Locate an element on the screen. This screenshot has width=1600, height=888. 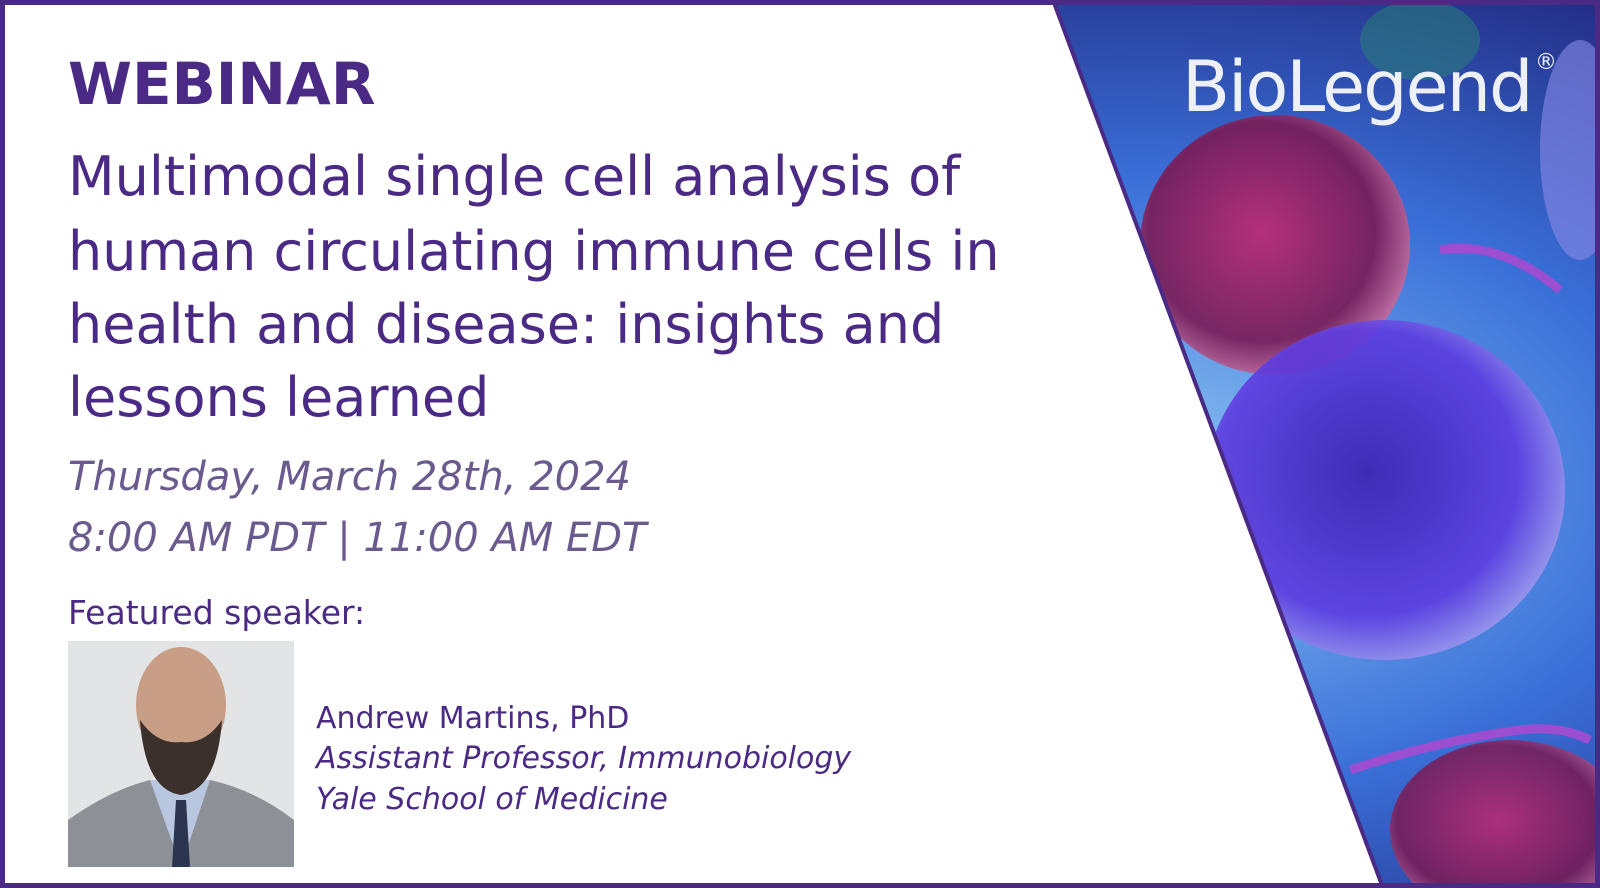
event-date: Thursday, March 28th, 2024 is located at coordinates (350, 477).